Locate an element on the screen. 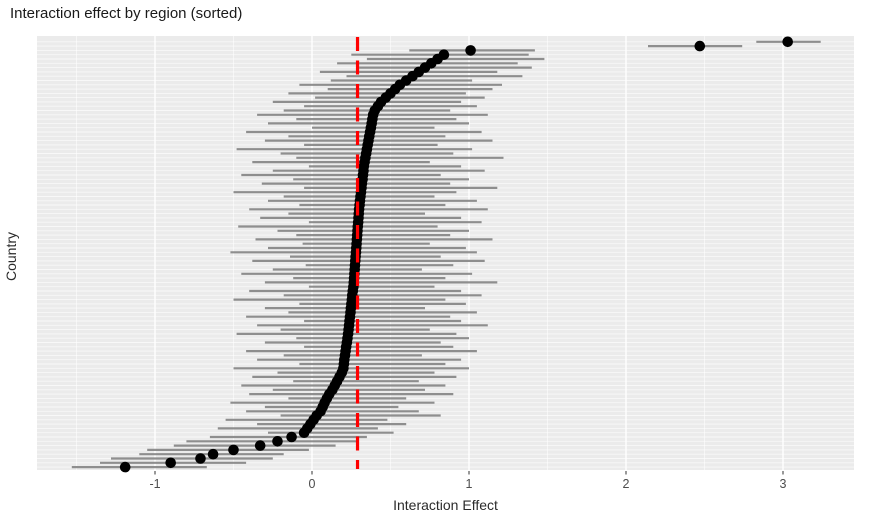 This screenshot has height=525, width=876. y-axis-title: Country is located at coordinates (11, 256).